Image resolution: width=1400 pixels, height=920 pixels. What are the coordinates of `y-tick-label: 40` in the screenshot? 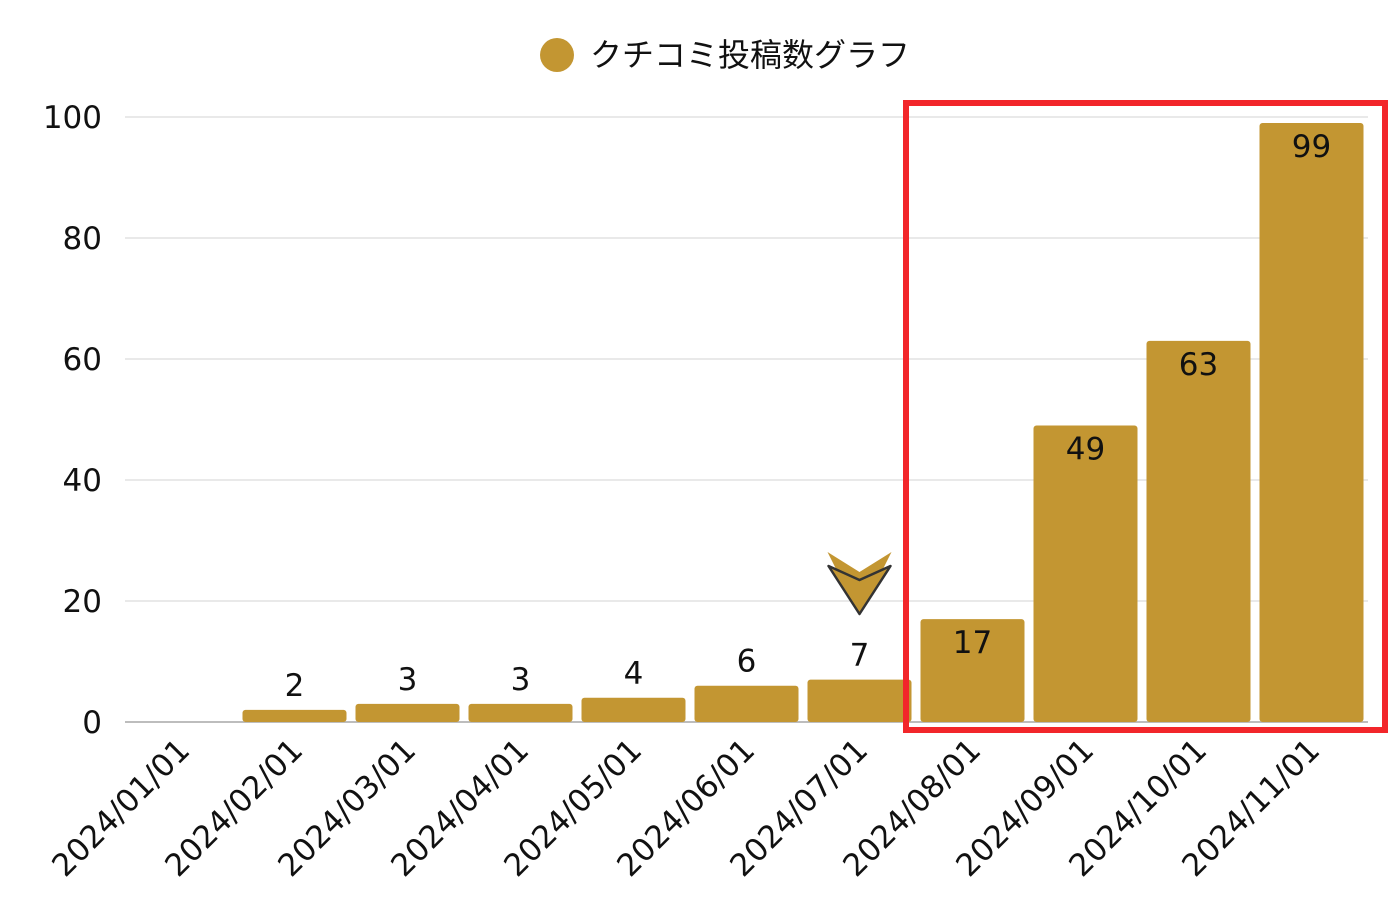 It's located at (82, 481).